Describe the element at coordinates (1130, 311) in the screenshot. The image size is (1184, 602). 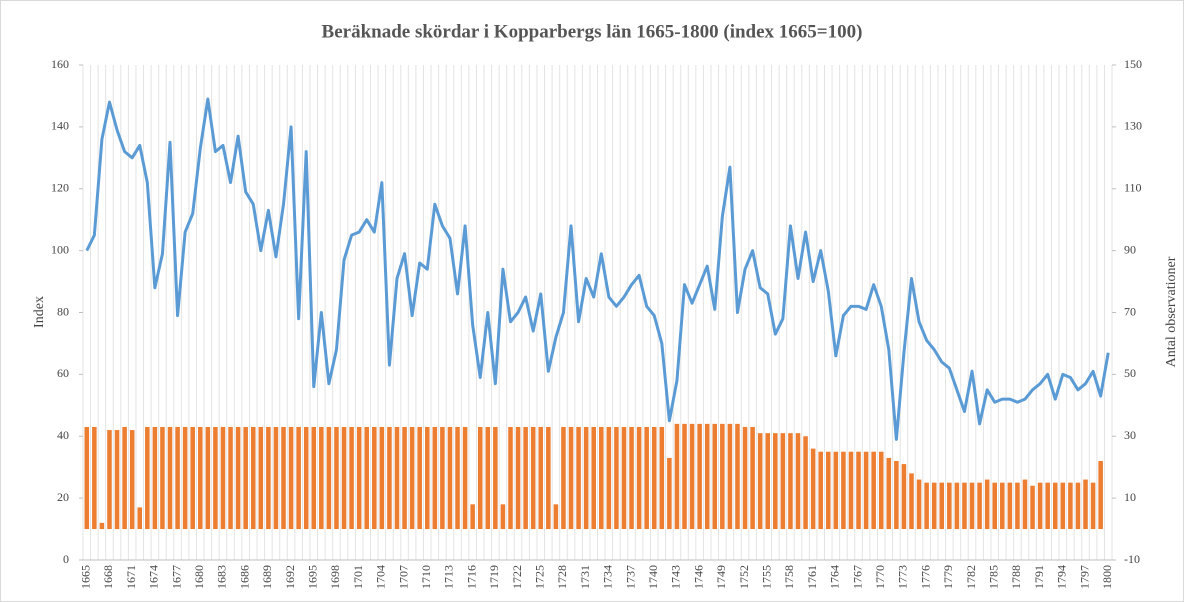
I see `y2-tick-label: 70` at that location.